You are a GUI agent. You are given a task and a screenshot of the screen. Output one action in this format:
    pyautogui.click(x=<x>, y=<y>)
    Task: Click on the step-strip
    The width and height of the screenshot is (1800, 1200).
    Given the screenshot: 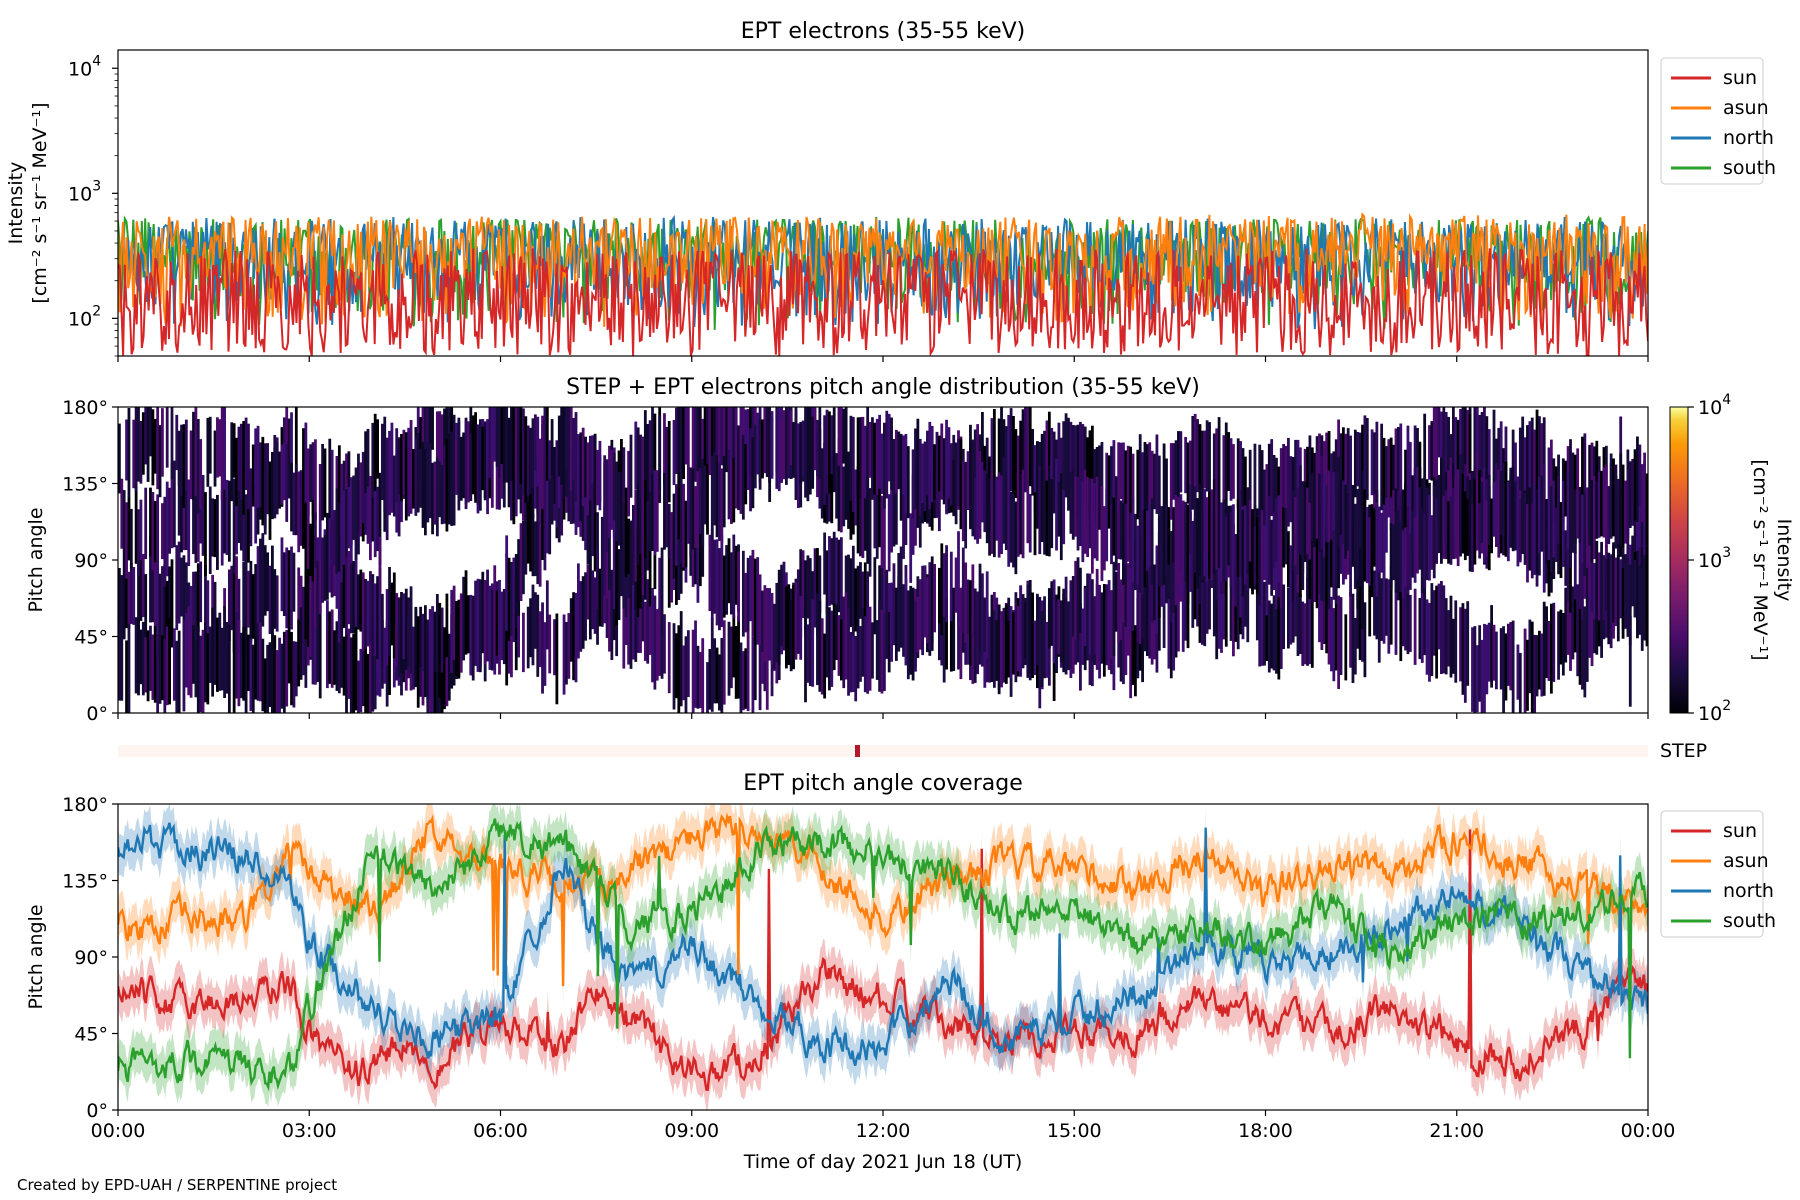 What is the action you would take?
    pyautogui.click(x=883, y=751)
    